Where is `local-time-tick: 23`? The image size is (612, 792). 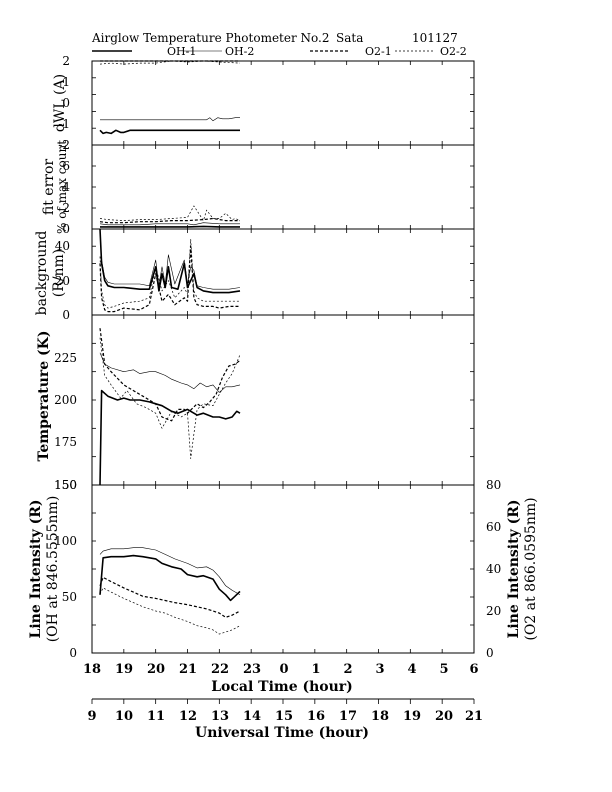 local-time-tick: 23 is located at coordinates (252, 669).